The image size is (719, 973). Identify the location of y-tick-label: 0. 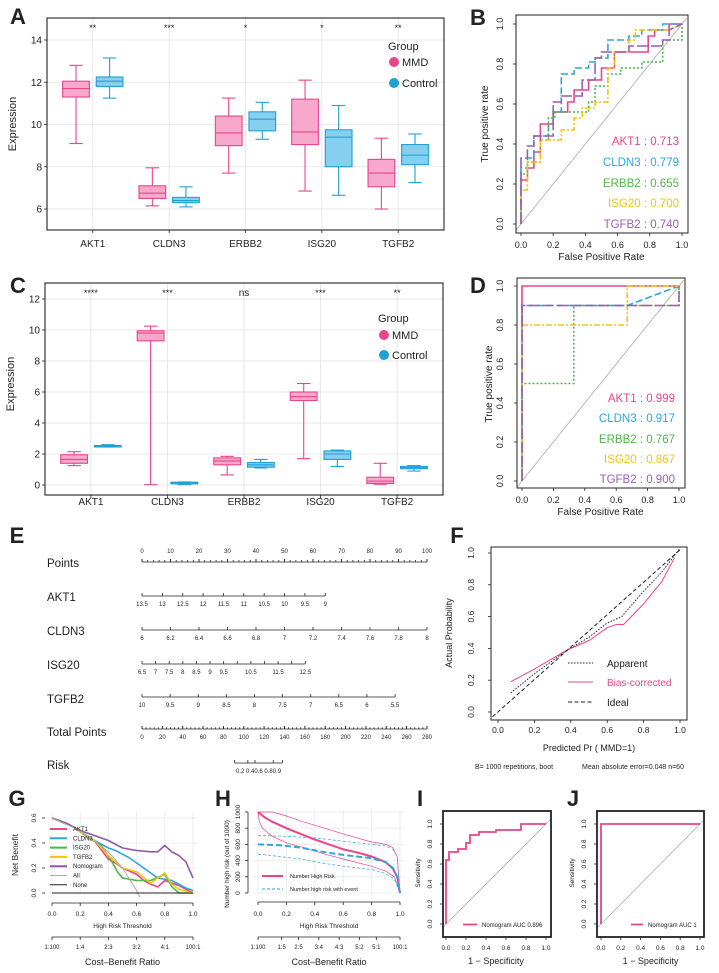
(238, 893).